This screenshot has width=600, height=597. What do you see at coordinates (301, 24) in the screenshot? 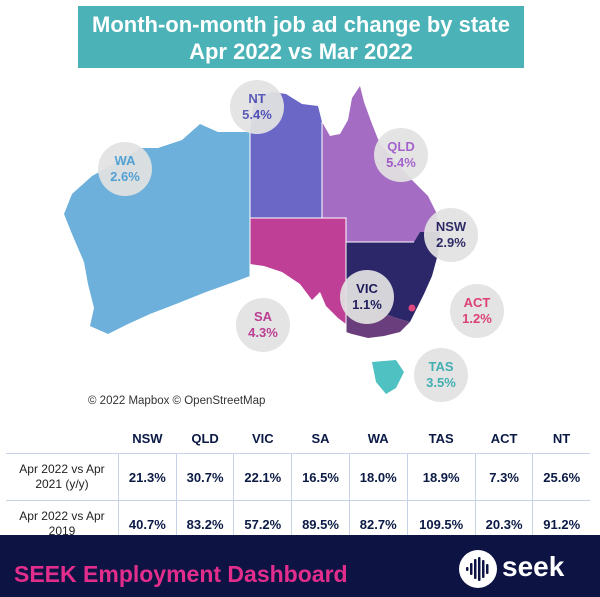
I see `title-line-1: Month-on-month job ad change by state` at bounding box center [301, 24].